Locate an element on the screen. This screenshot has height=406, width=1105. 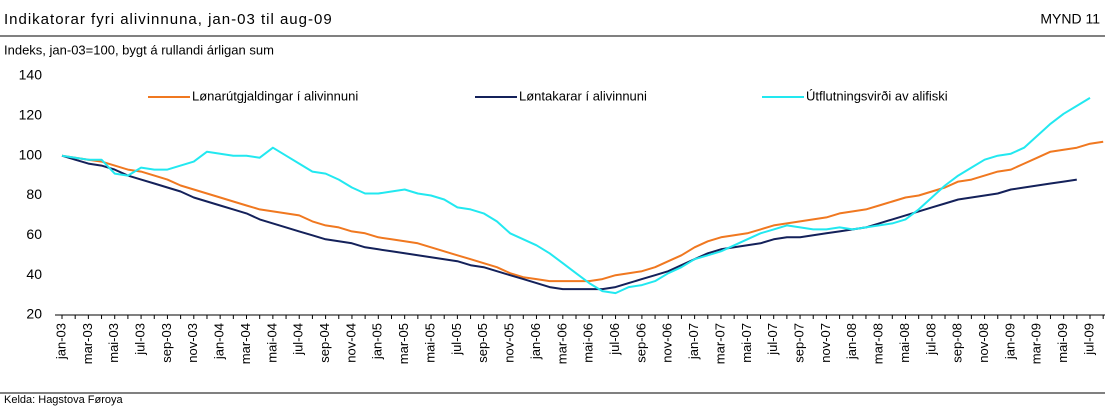
source: Kelda: Hagstova Føroya is located at coordinates (63, 400).